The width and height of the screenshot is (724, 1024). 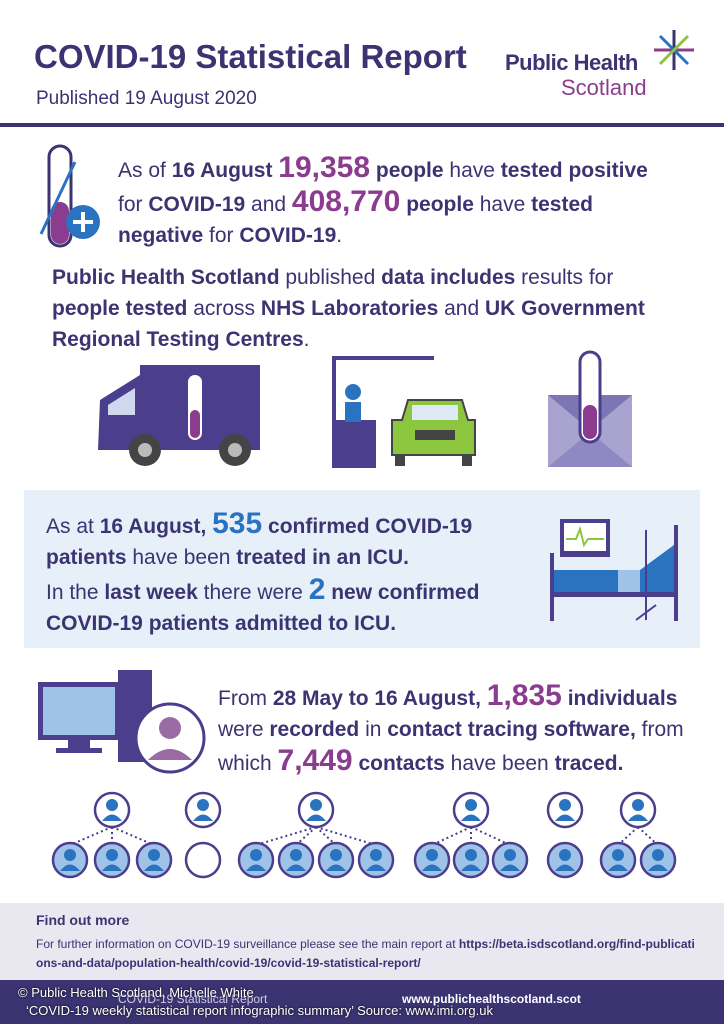 What do you see at coordinates (614, 570) in the screenshot?
I see `hospital-bed-icon` at bounding box center [614, 570].